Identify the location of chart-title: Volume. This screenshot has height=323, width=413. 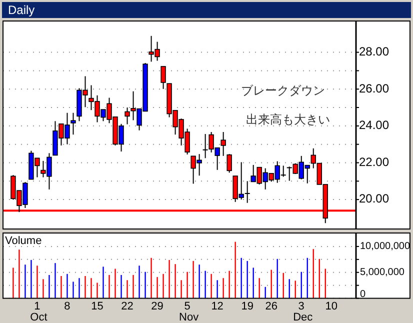
(23, 241).